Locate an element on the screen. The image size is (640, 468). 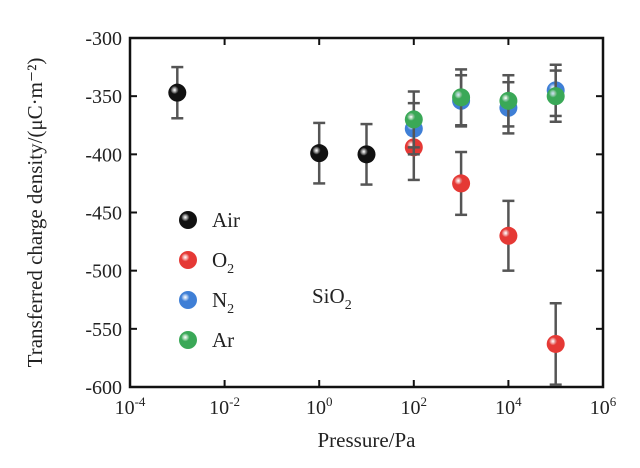
y-tick-label: -550 is located at coordinates (103, 330).